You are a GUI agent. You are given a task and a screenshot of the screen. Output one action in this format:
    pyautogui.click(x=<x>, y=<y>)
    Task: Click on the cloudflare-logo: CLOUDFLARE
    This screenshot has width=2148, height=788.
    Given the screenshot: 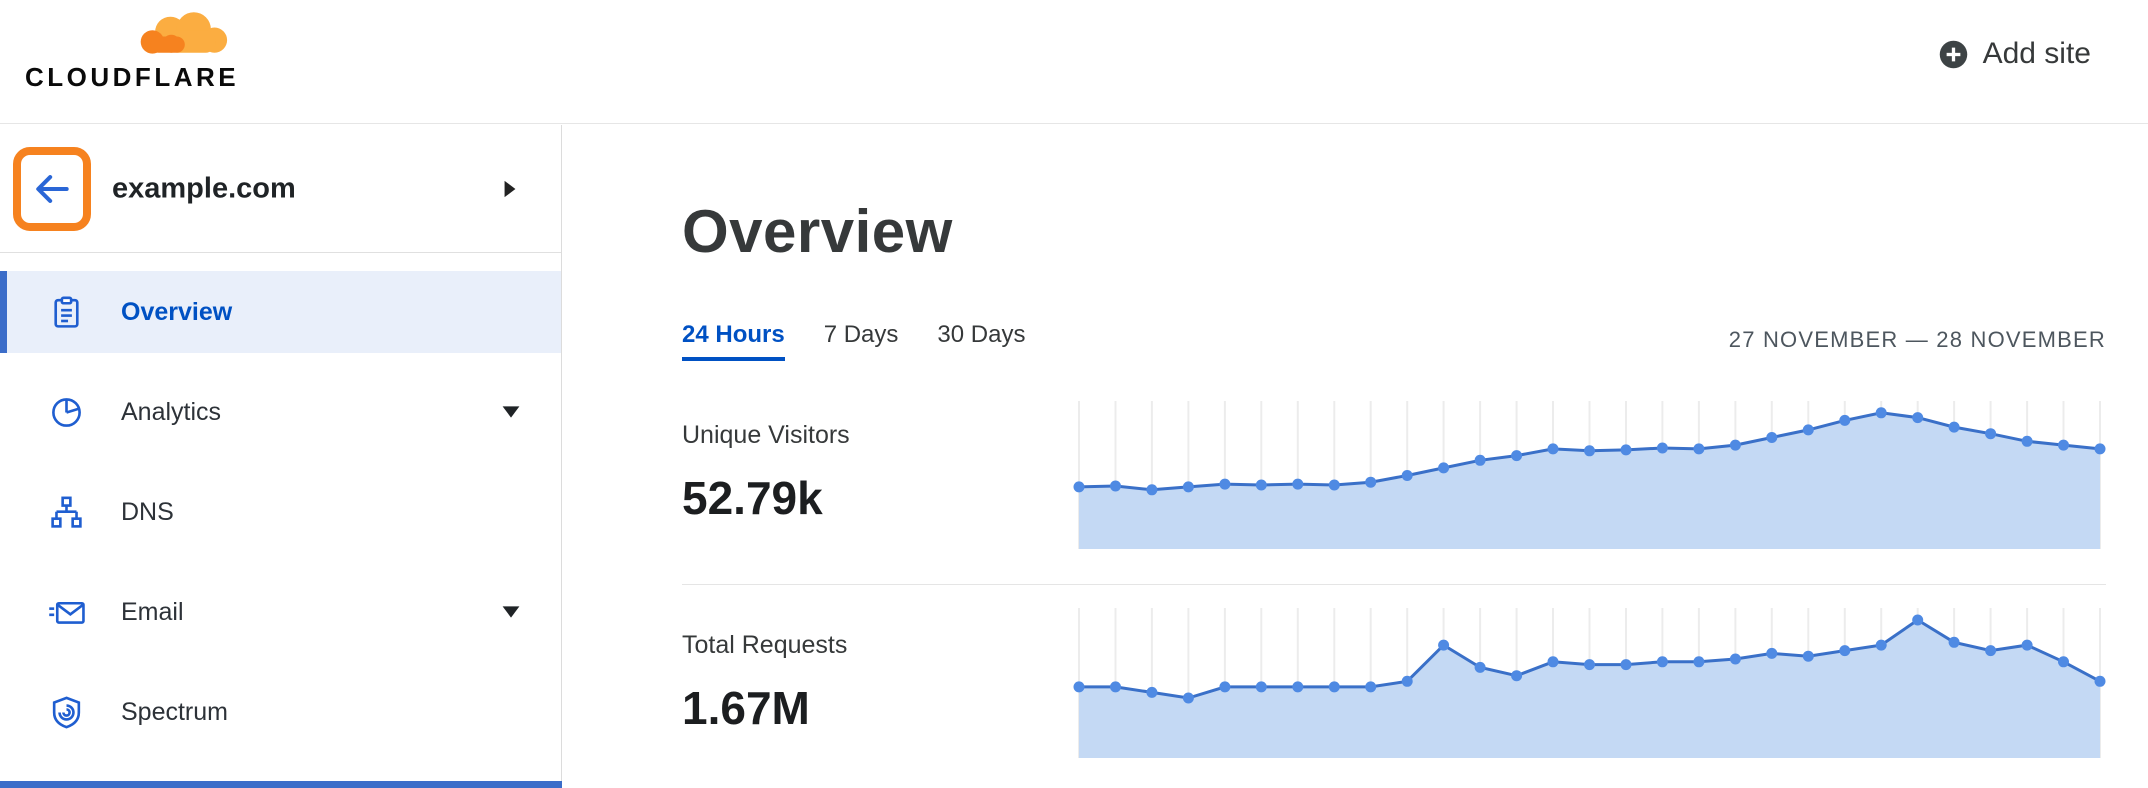 What is the action you would take?
    pyautogui.click(x=150, y=49)
    